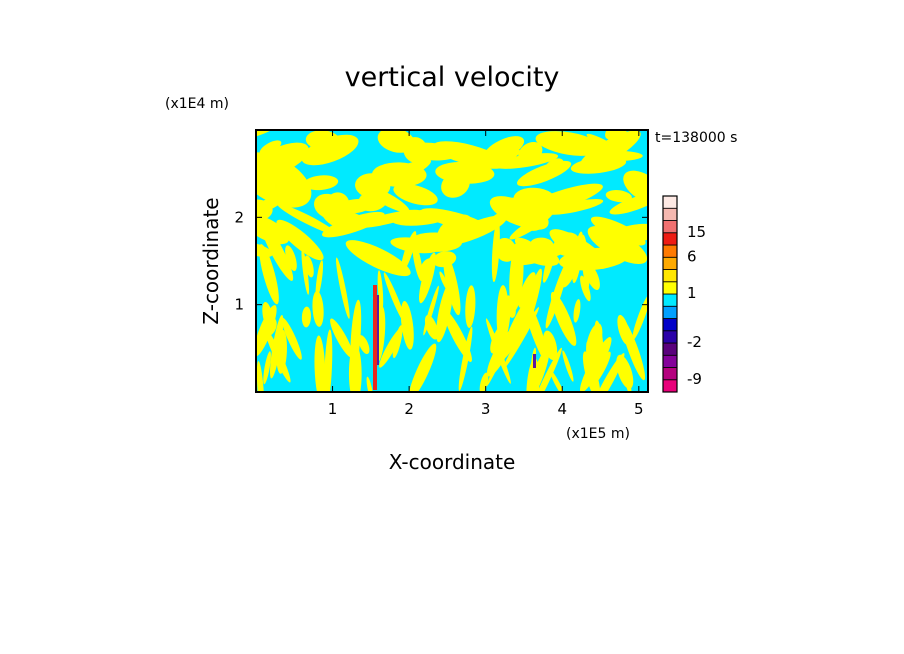 The image size is (904, 654). I want to click on x-axis-label: X-coordinate, so click(452, 462).